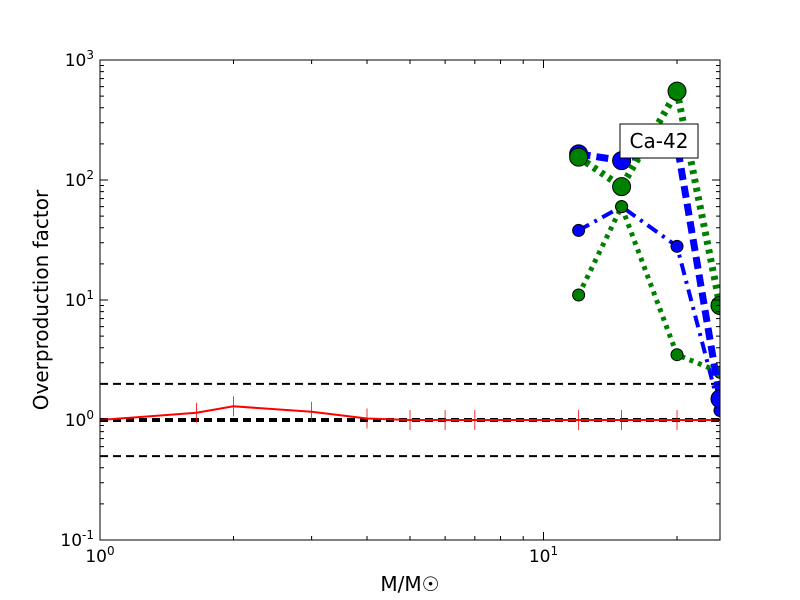  I want to click on y-tick-label: 10¹, so click(79, 299).